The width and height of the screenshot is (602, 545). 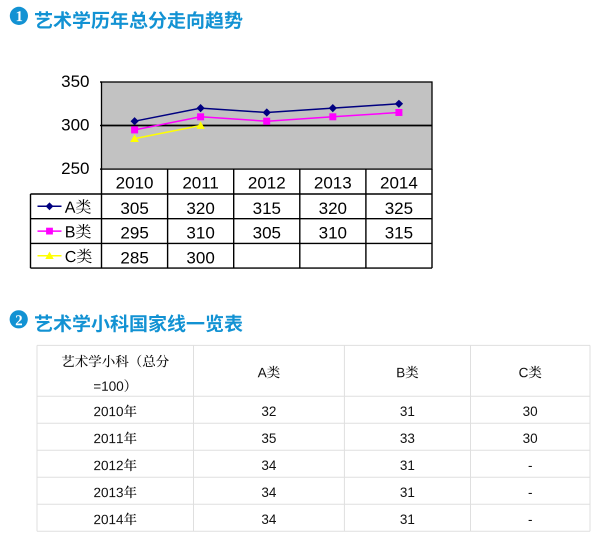 I want to click on svg-text: 285, so click(x=134, y=257).